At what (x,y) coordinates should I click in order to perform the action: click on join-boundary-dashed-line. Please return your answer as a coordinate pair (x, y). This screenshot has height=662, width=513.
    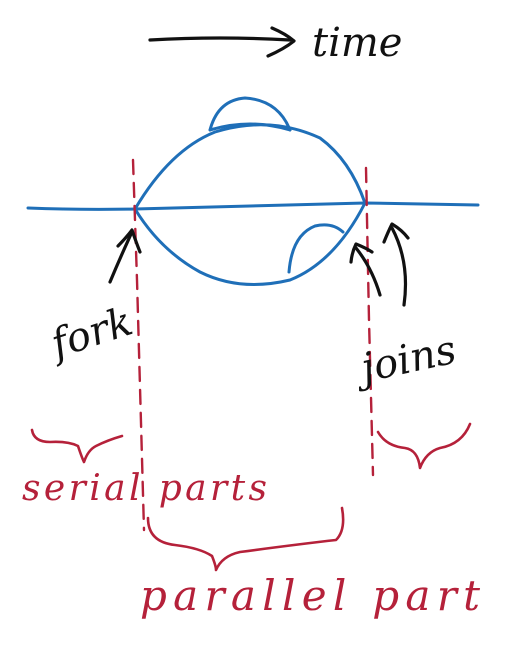
    Looking at the image, I should click on (369, 321).